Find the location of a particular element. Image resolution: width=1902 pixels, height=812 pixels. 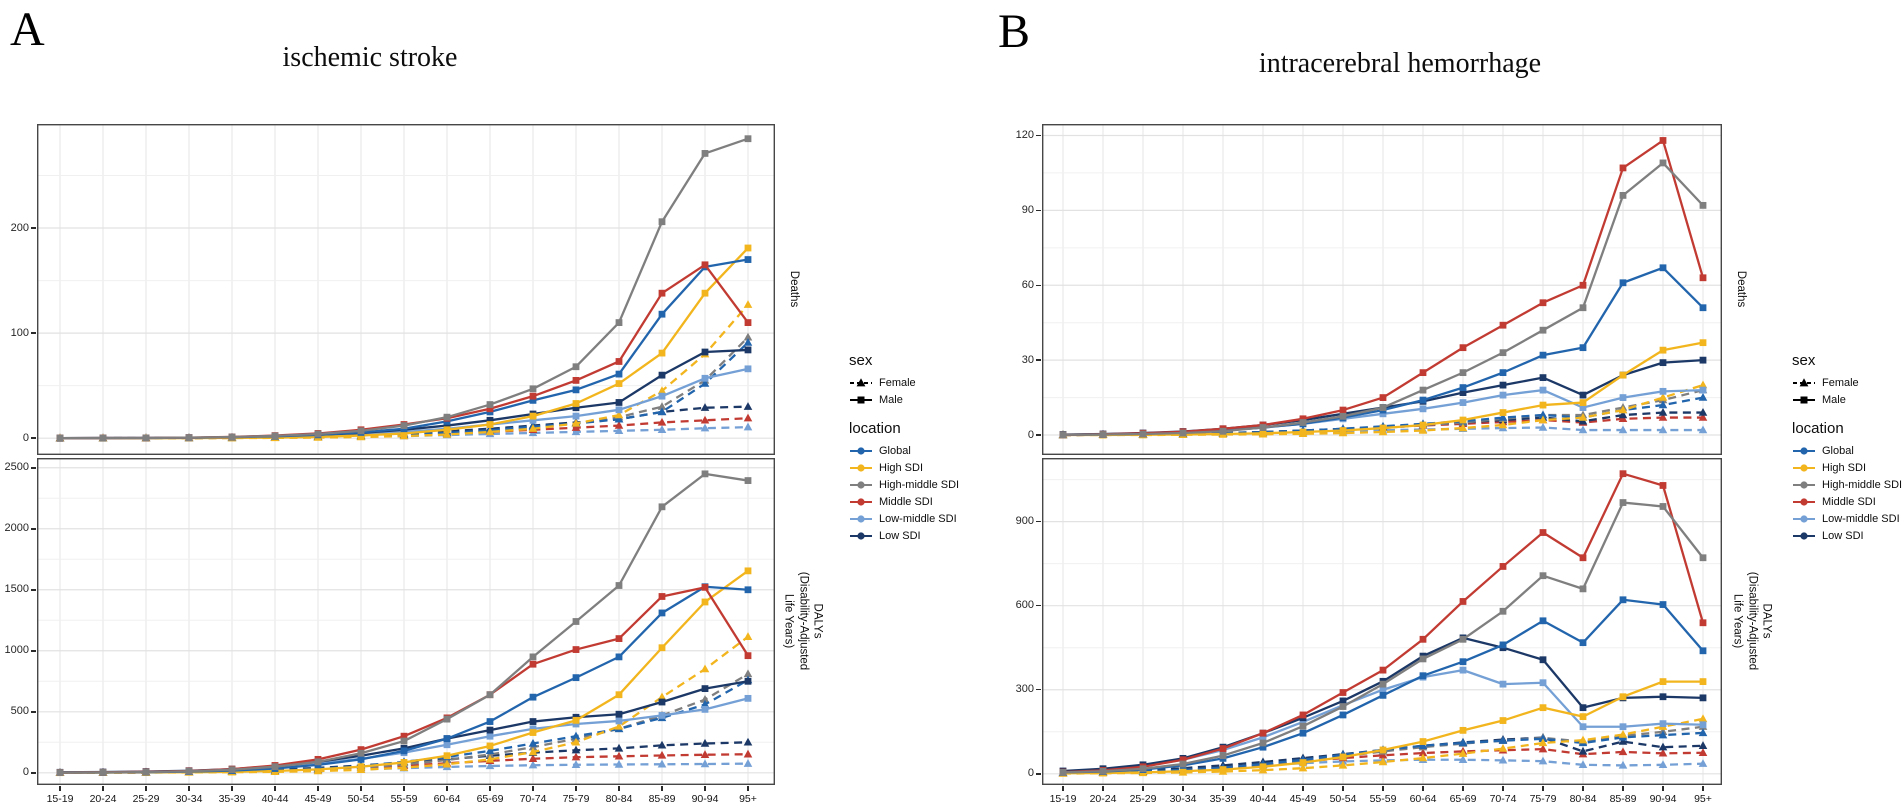

x-axis-tick-label: 20-24 is located at coordinates (103, 799).